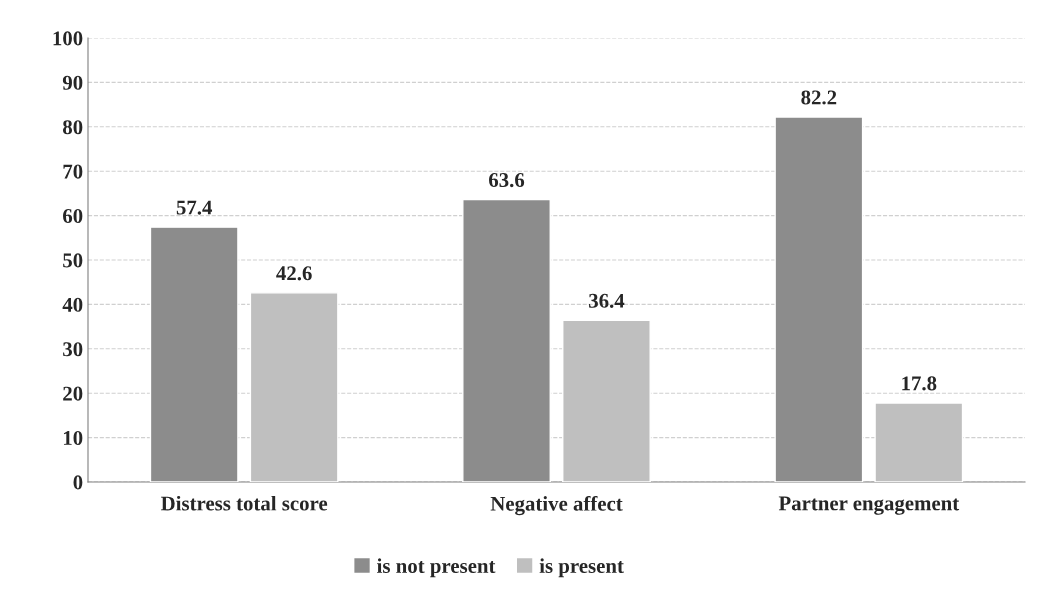 The height and width of the screenshot is (602, 1040). What do you see at coordinates (68, 38) in the screenshot?
I see `y-tick-label: 100` at bounding box center [68, 38].